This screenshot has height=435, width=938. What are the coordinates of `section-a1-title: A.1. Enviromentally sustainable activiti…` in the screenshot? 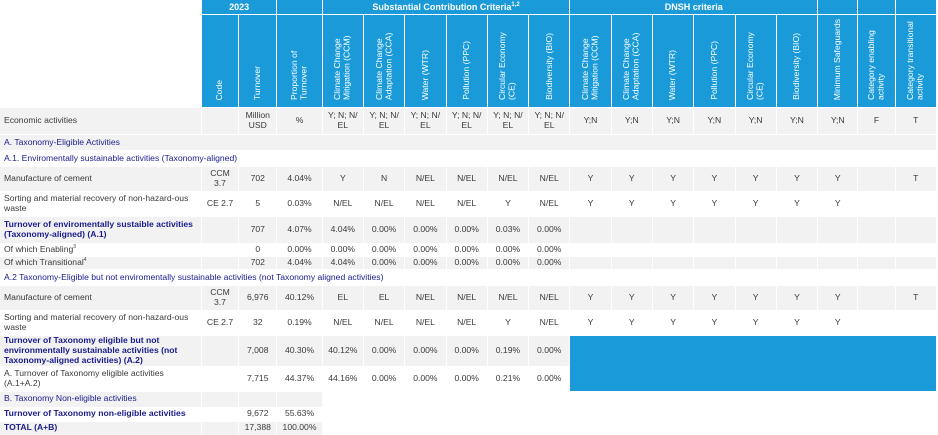 It's located at (468, 158).